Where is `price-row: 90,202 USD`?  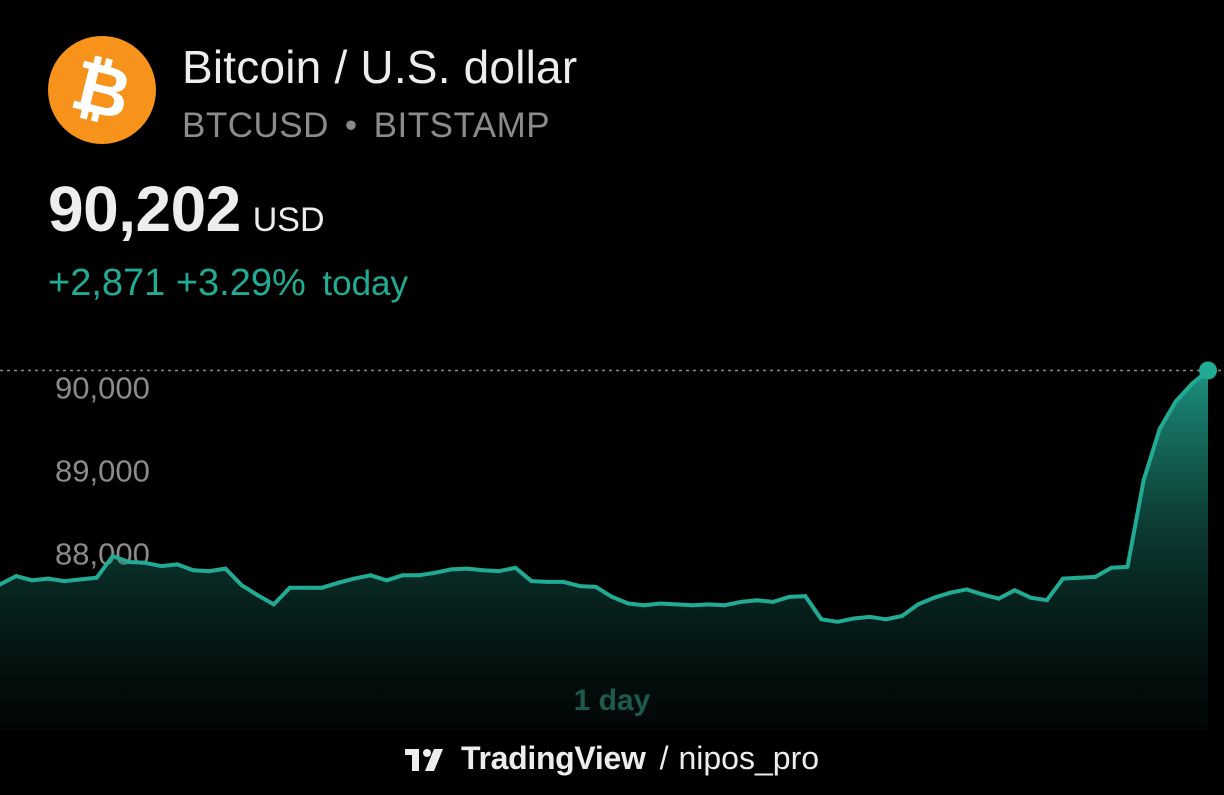 price-row: 90,202 USD is located at coordinates (186, 209).